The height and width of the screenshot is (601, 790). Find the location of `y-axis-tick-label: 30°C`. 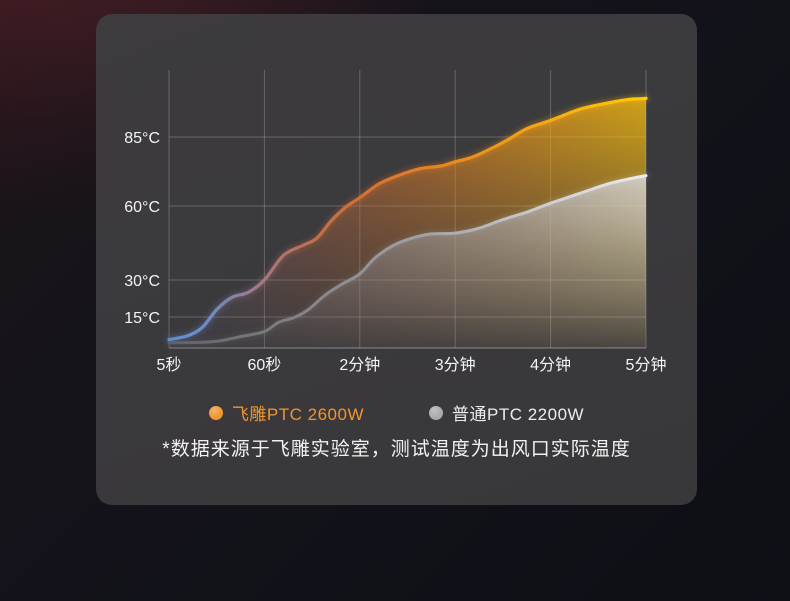

y-axis-tick-label: 30°C is located at coordinates (142, 281).